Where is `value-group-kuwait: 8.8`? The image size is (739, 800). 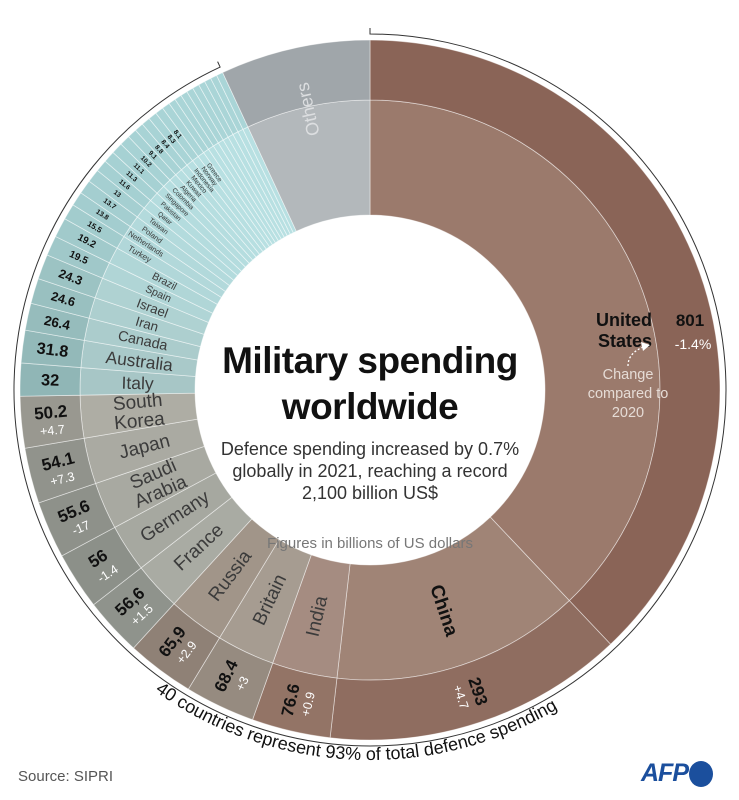
value-group-kuwait: 8.8 is located at coordinates (158, 150).